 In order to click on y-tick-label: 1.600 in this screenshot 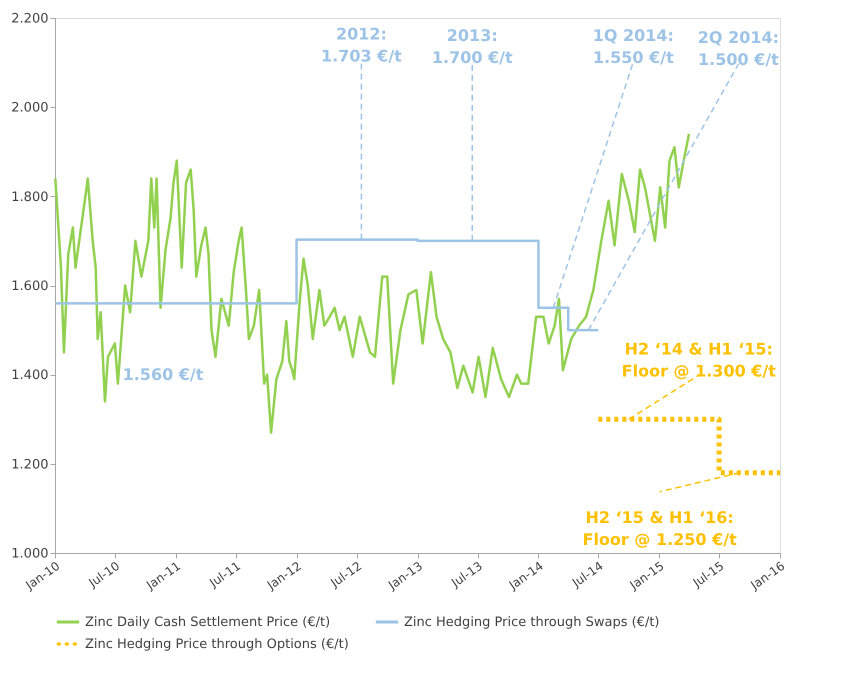, I will do `click(29, 286)`.